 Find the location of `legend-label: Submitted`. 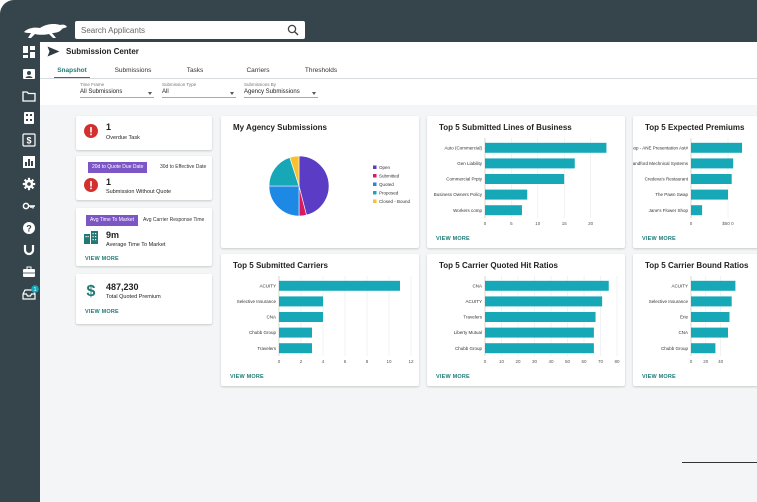

legend-label: Submitted is located at coordinates (389, 176).